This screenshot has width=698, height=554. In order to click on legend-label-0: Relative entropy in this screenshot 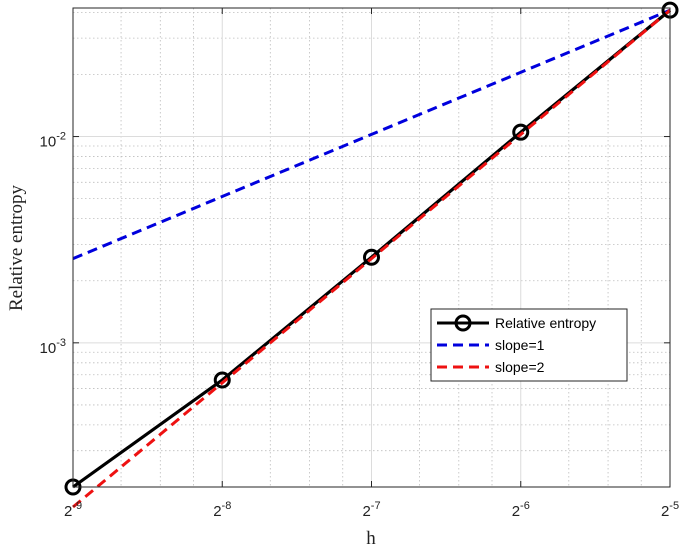, I will do `click(545, 323)`.